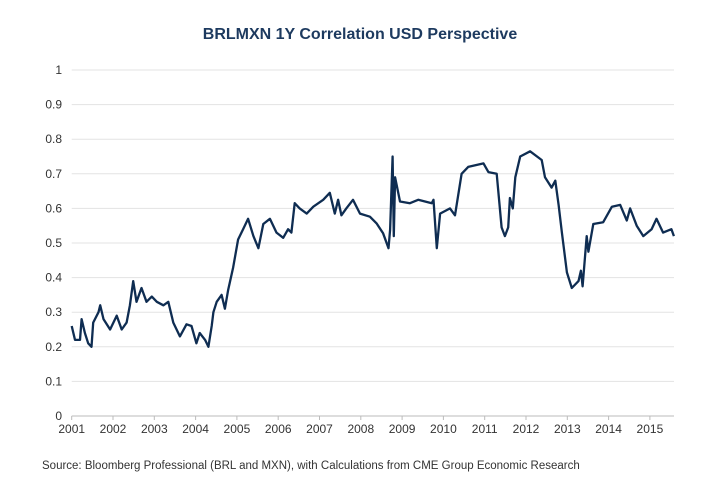 The width and height of the screenshot is (720, 500). Describe the element at coordinates (113, 429) in the screenshot. I see `x-tick-label: 2002` at that location.